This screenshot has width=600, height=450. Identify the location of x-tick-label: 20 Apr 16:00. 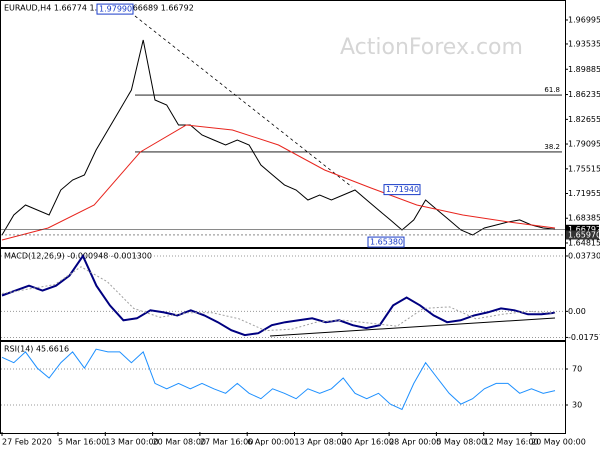
(368, 442).